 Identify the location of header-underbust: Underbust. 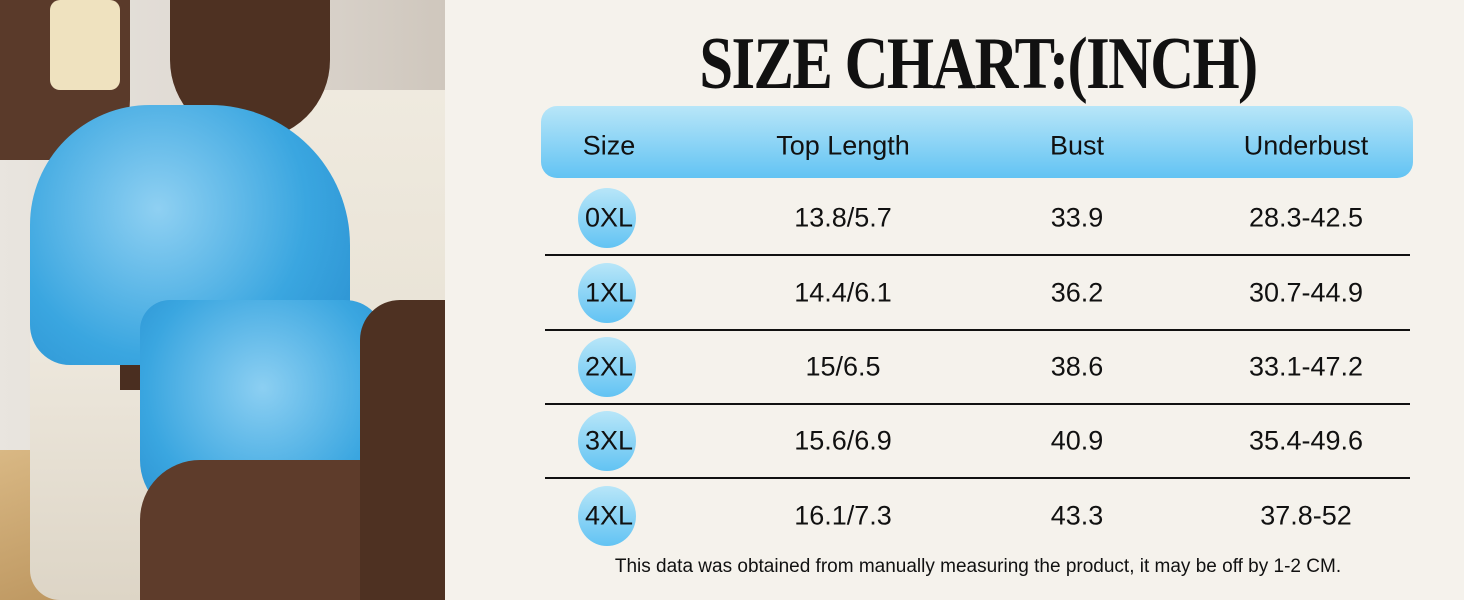
(1306, 145).